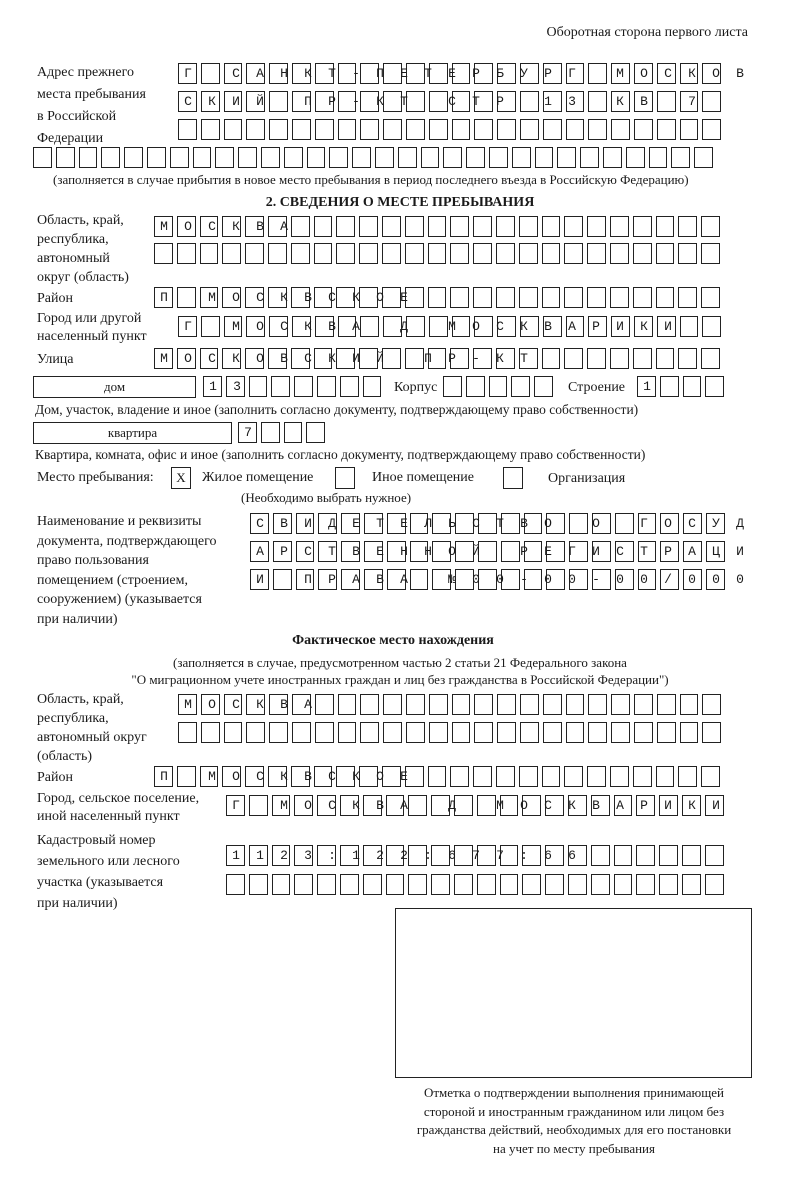  Describe the element at coordinates (437, 298) in the screenshot. I see `district-row: П МОСКВСКОЕ` at that location.